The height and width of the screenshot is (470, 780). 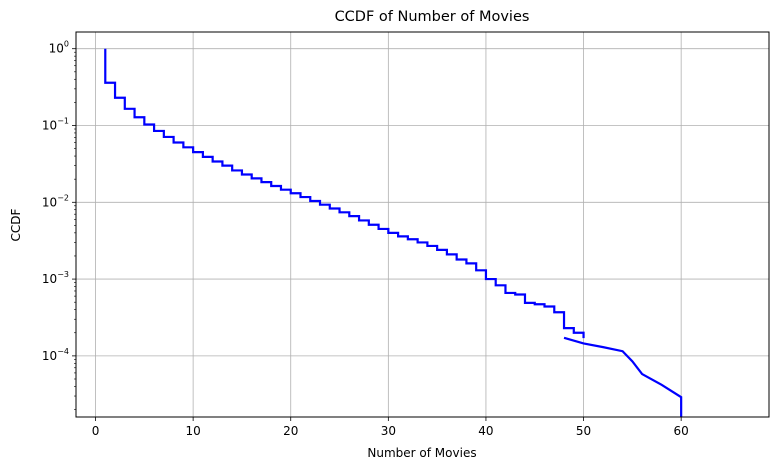 I want to click on y-tick-label: 10⁰, so click(x=59, y=48).